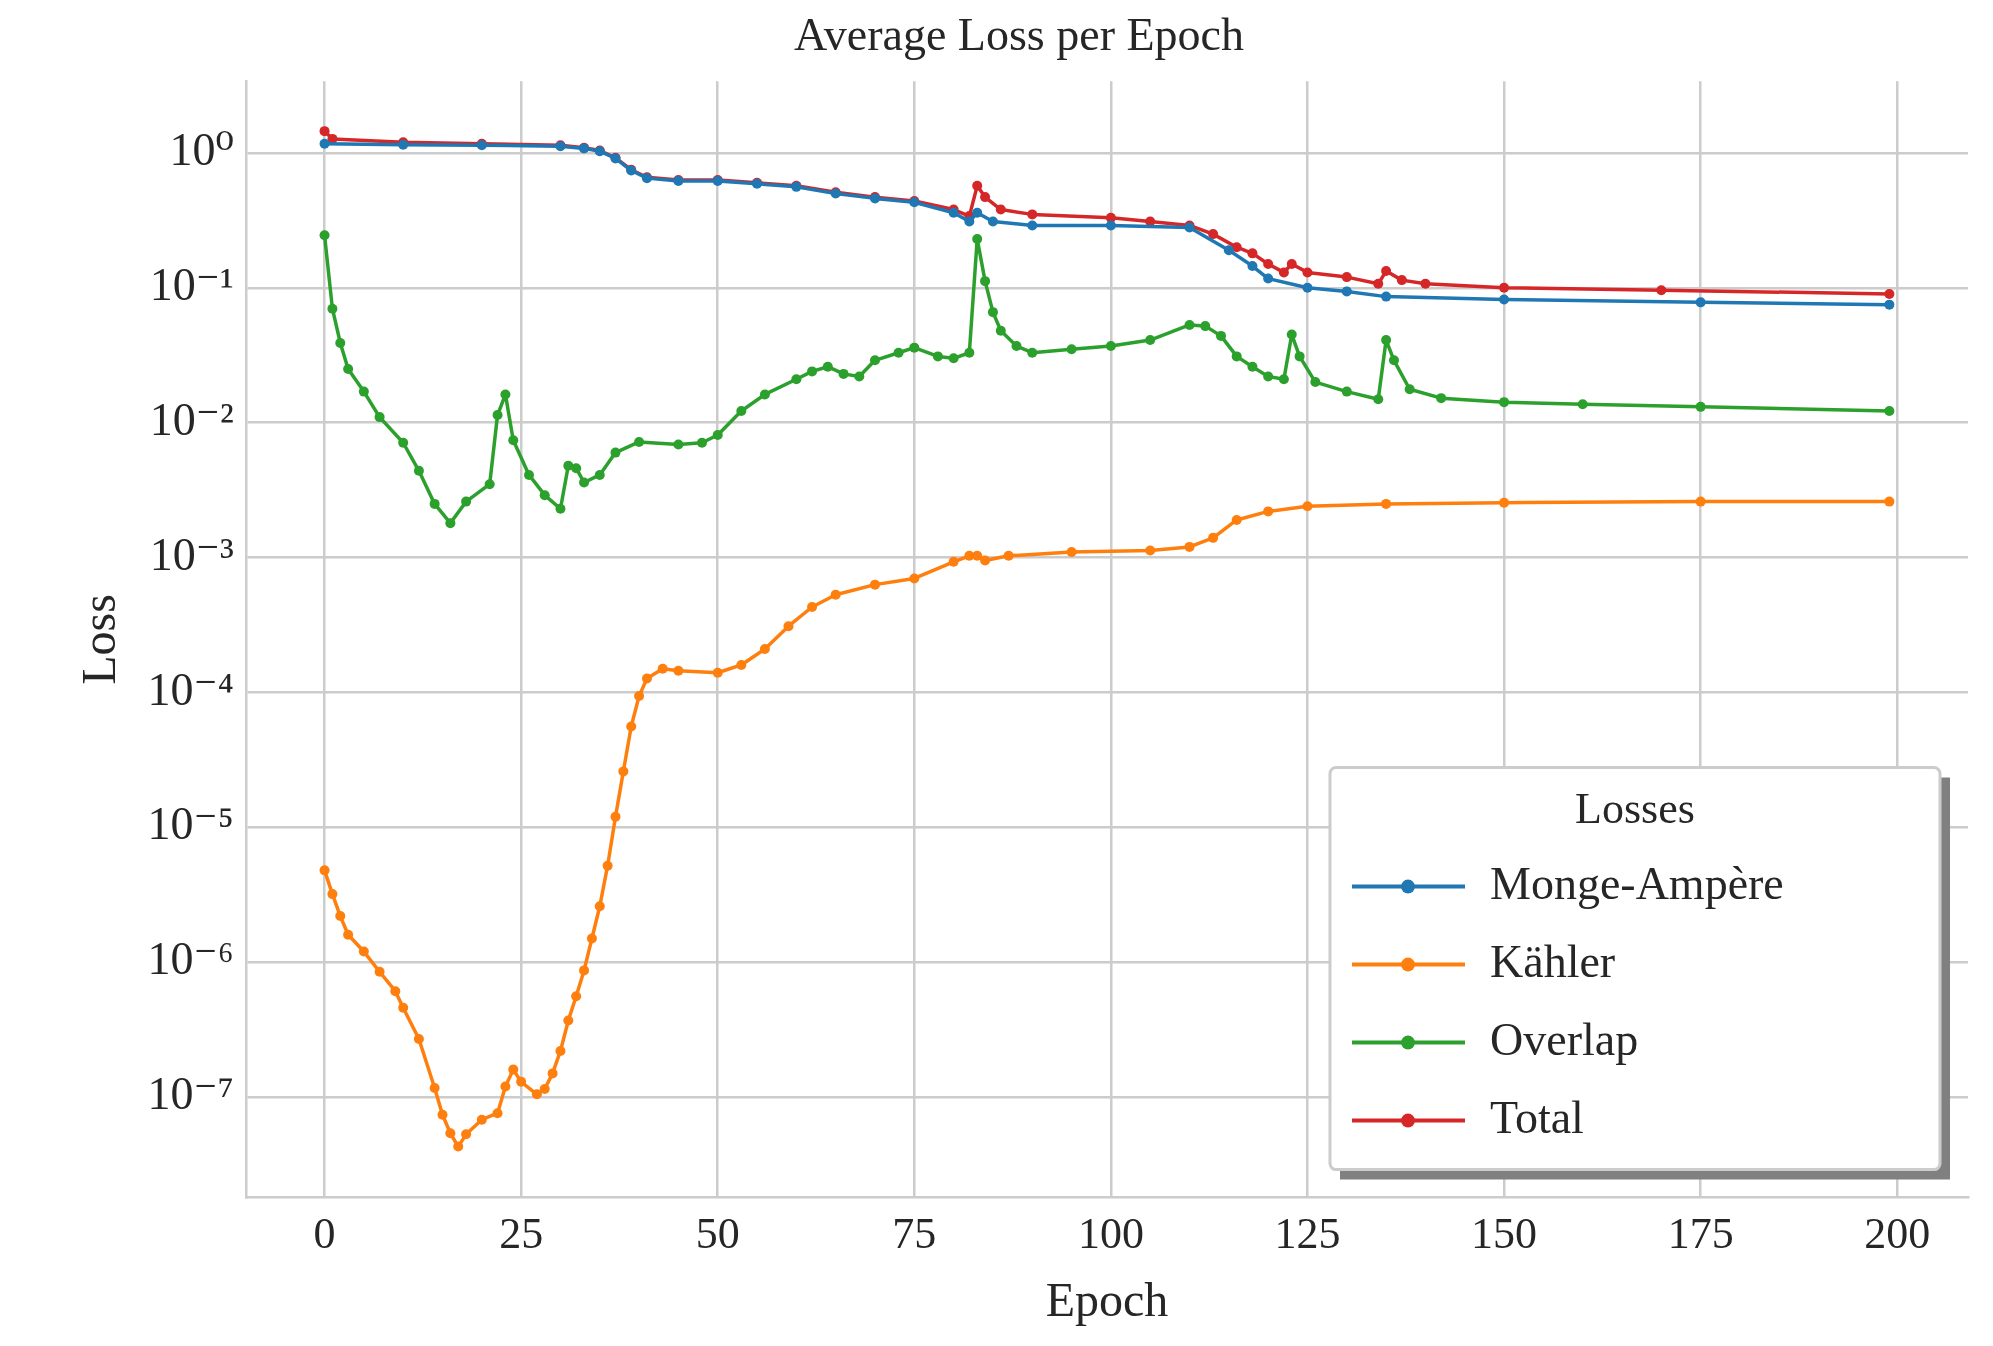 Image resolution: width=1993 pixels, height=1346 pixels. Describe the element at coordinates (99, 639) in the screenshot. I see `y-axis-title: Loss` at that location.